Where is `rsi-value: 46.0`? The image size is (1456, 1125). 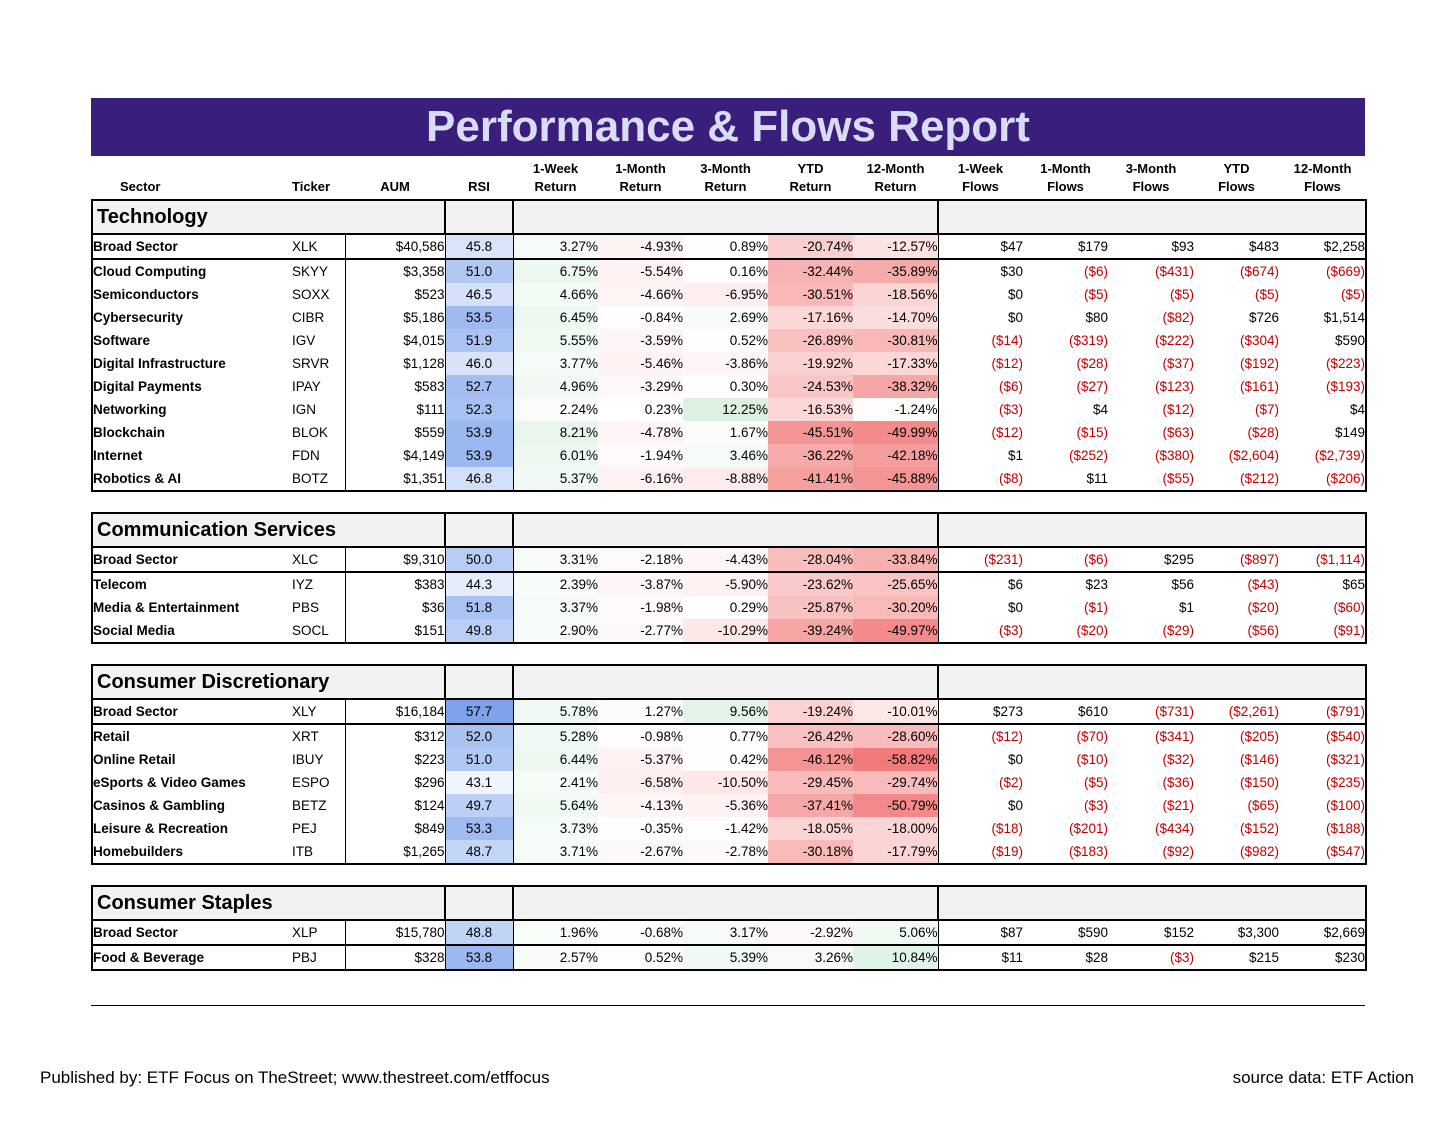 rsi-value: 46.0 is located at coordinates (479, 363).